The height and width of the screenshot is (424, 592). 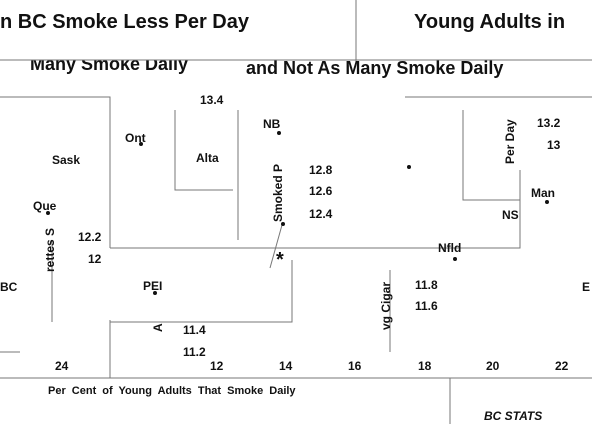 I want to click on point-label: Nfld, so click(x=449, y=248).